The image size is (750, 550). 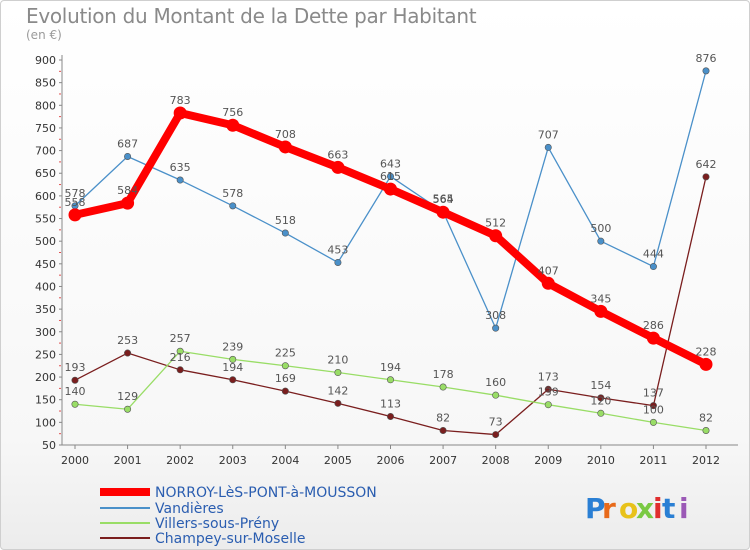 I want to click on data-label: 142, so click(x=337, y=390).